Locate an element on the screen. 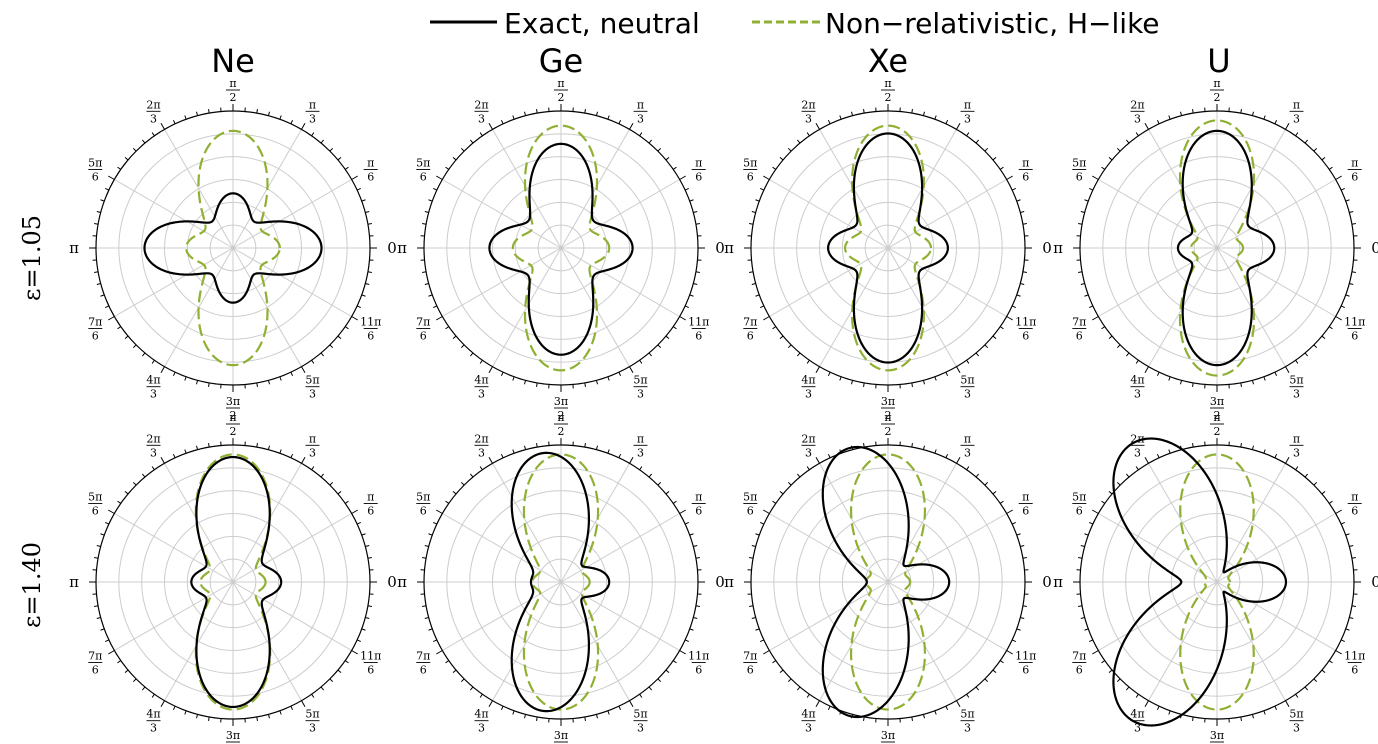 This screenshot has width=1378, height=744. series-nonrelativistic-h-like is located at coordinates (561, 248).